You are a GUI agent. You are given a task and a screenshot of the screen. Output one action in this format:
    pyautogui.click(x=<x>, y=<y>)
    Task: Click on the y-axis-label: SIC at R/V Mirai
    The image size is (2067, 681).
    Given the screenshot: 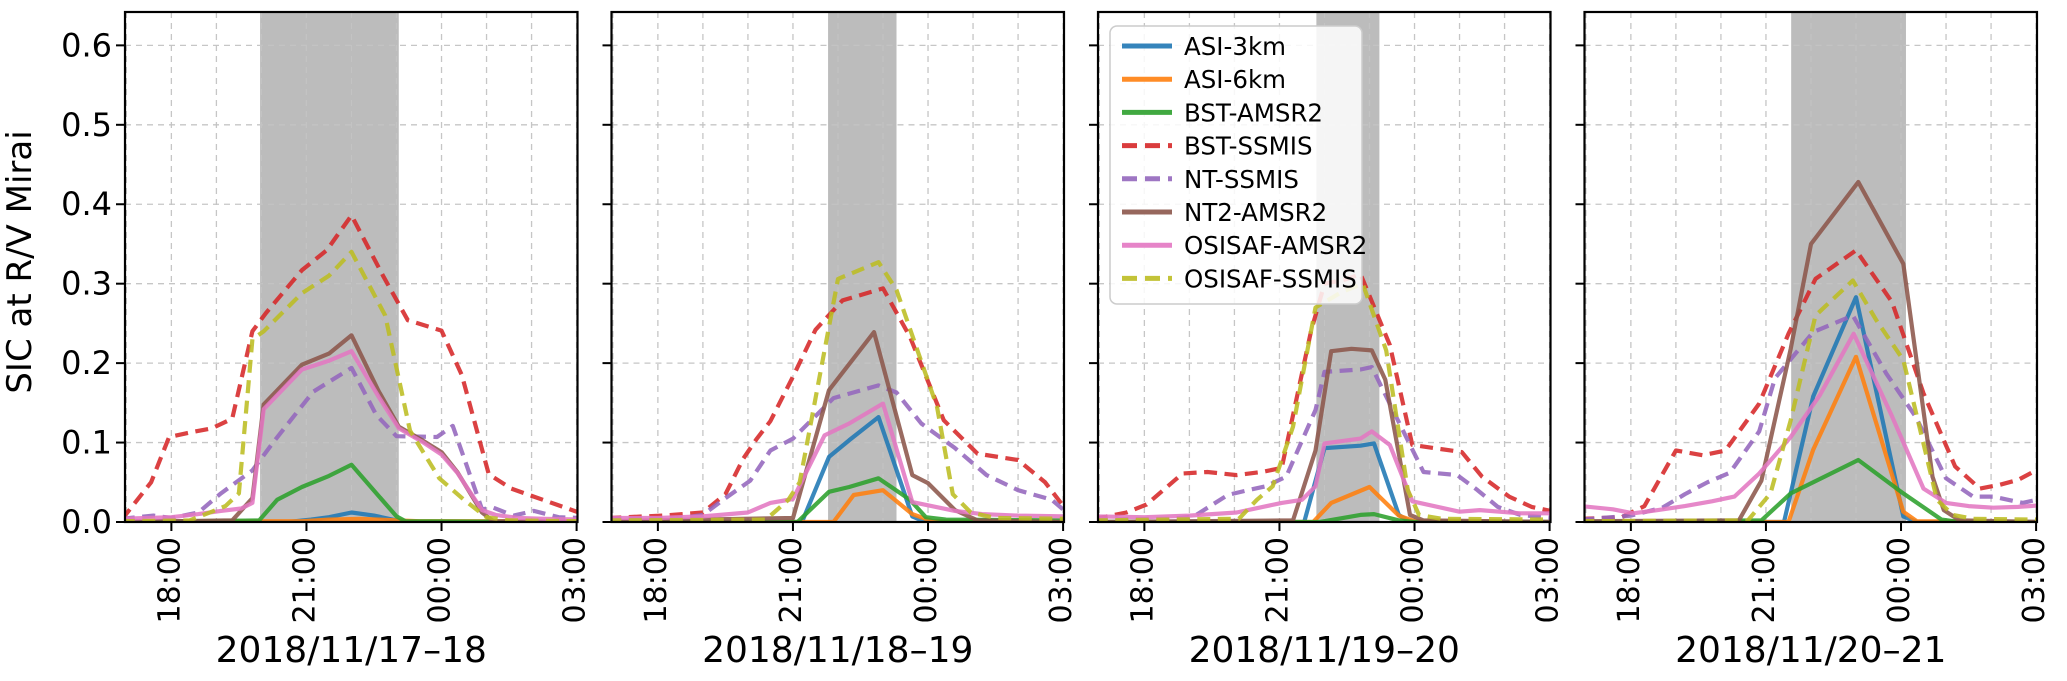 What is the action you would take?
    pyautogui.click(x=20, y=261)
    